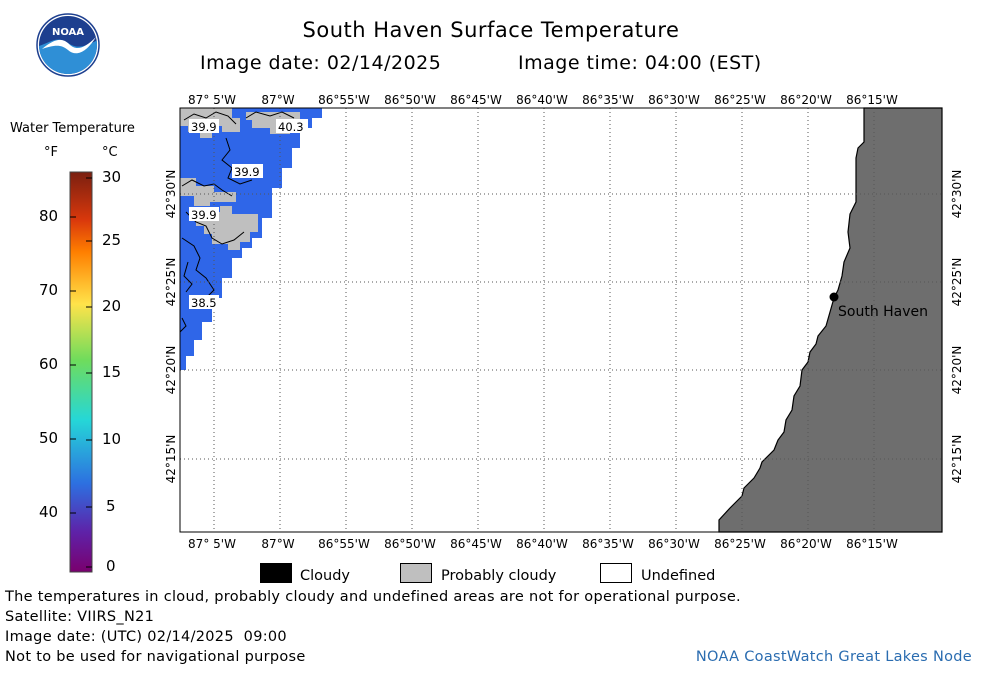 The height and width of the screenshot is (673, 982). Describe the element at coordinates (321, 63) in the screenshot. I see `image-date: Image date: 02/14/2025` at that location.